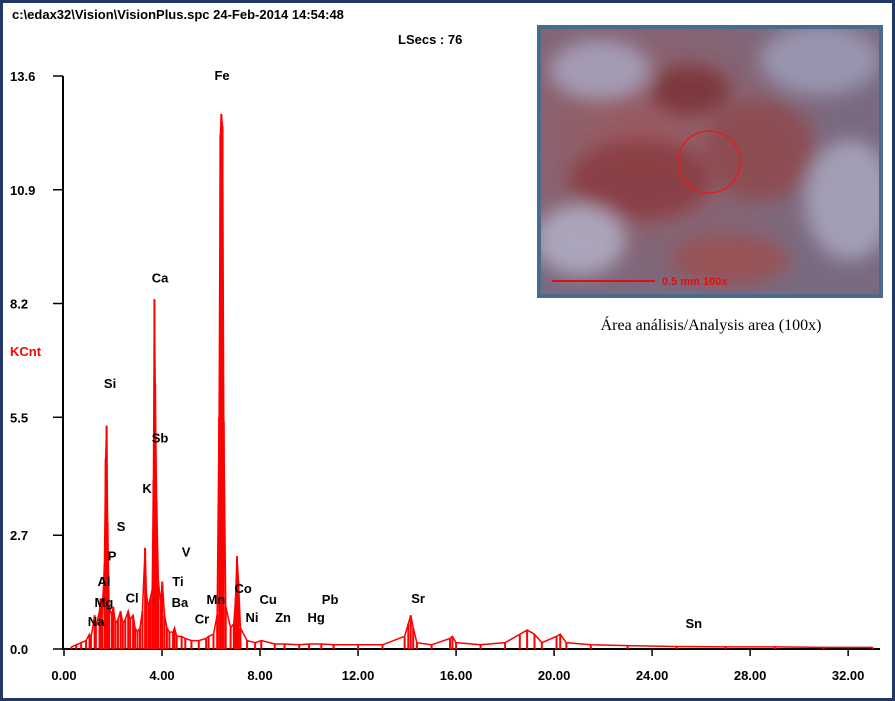  What do you see at coordinates (161, 675) in the screenshot?
I see `x-tick-label: 4.00` at bounding box center [161, 675].